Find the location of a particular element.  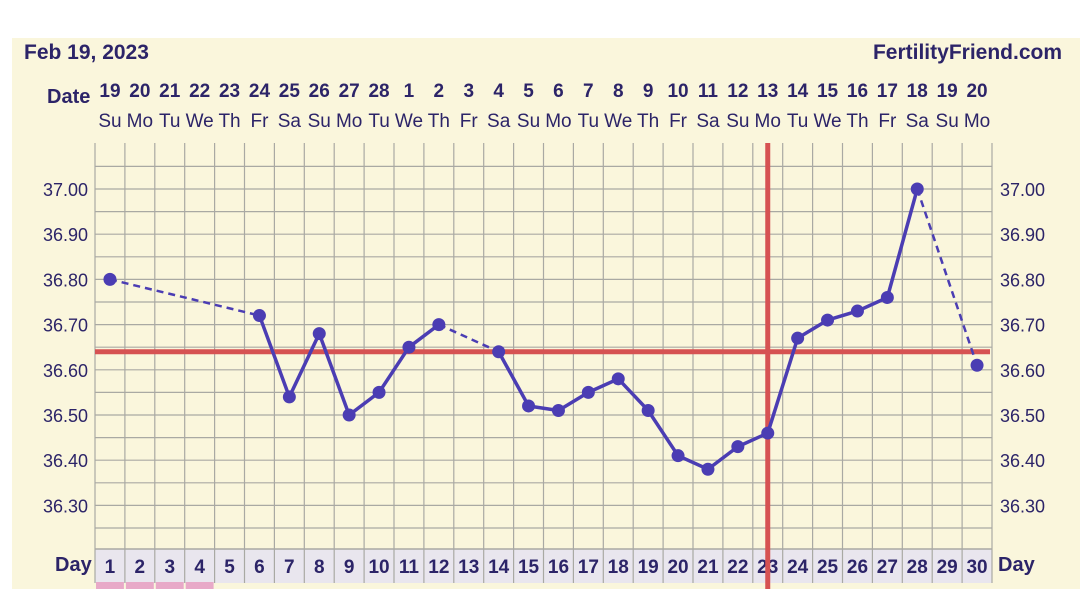

y-tick-label-left: 36.50 is located at coordinates (65, 416).